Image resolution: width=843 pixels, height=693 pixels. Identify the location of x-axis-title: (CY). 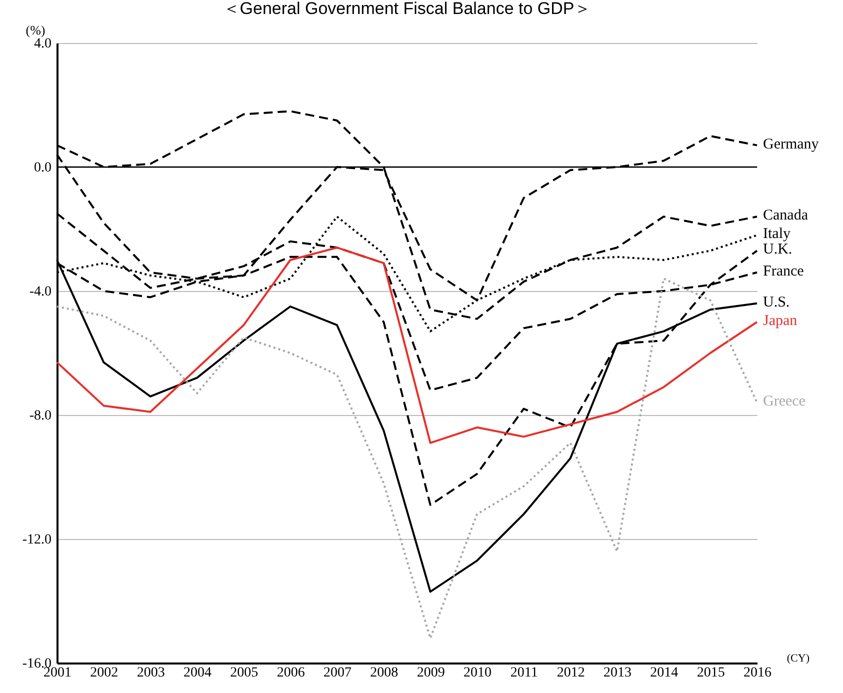
(798, 658).